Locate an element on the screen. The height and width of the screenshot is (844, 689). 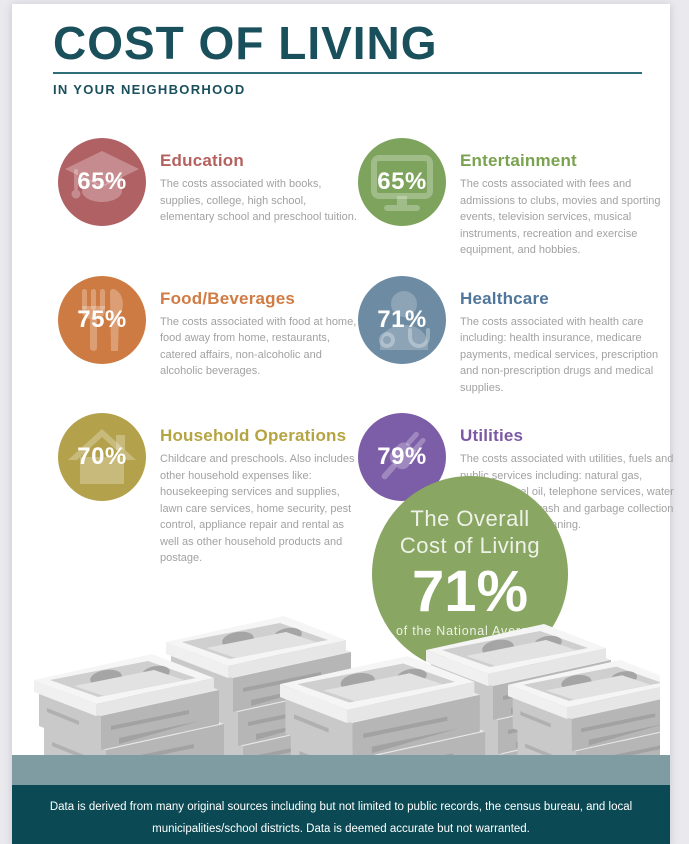
household-operations-title: Household Operations is located at coordinates (253, 435).